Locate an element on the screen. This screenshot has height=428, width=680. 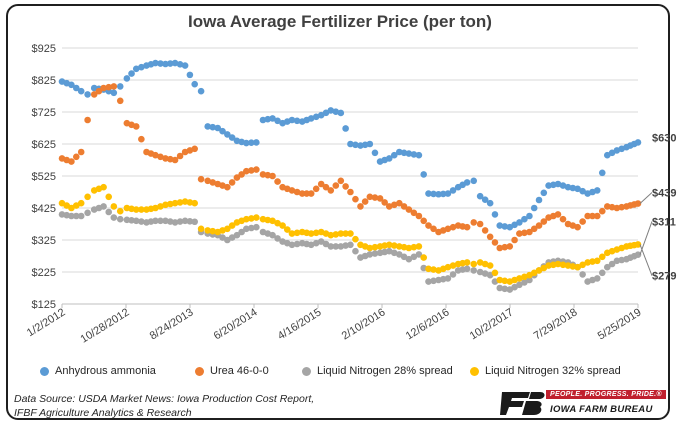
logo-name: IOWA FARM BUREAU is located at coordinates (601, 409).